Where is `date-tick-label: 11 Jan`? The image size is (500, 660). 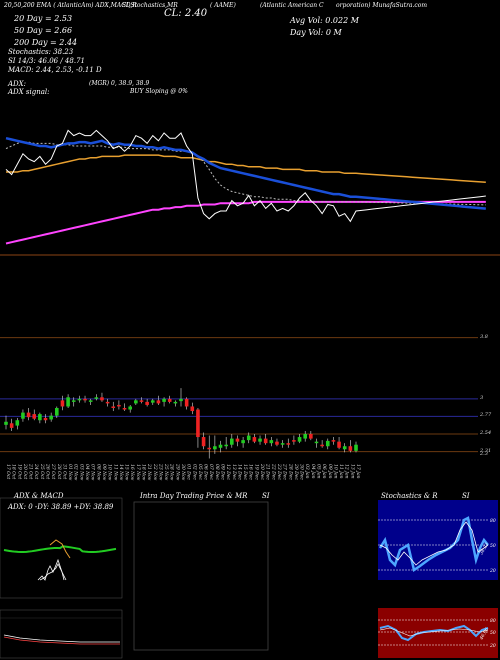
date-tick-label: 11 Jan is located at coordinates (341, 471).